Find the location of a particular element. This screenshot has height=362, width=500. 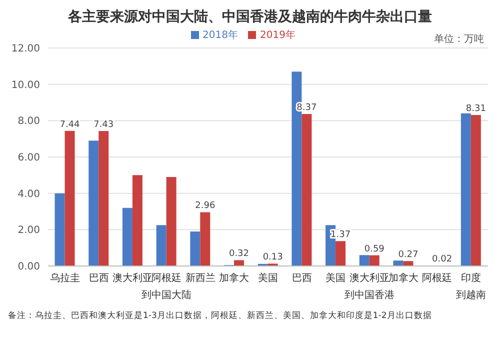

y-tick-label: 6.00 is located at coordinates (29, 158).